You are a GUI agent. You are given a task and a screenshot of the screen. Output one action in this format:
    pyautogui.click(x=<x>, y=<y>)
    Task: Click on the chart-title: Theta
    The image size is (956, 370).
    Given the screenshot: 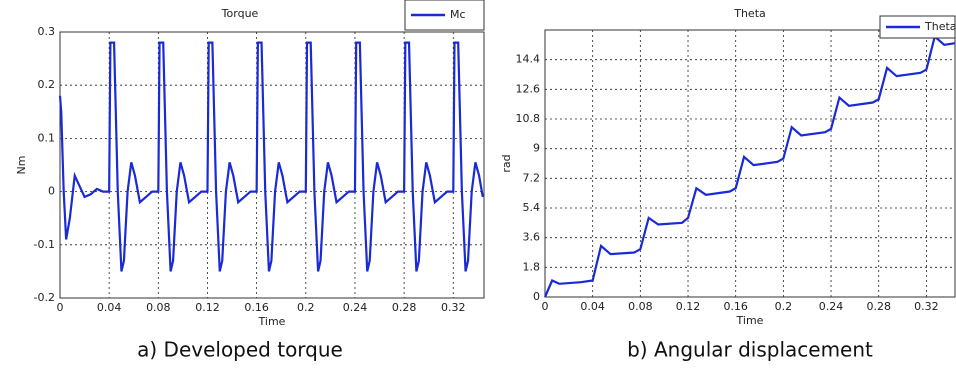 What is the action you would take?
    pyautogui.click(x=749, y=13)
    